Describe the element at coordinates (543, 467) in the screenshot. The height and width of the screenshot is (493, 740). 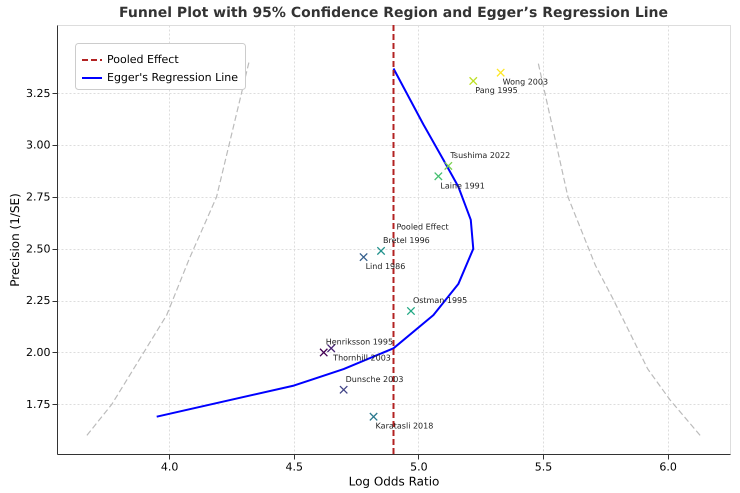
I see `x-tick-label: 5.5` at that location.